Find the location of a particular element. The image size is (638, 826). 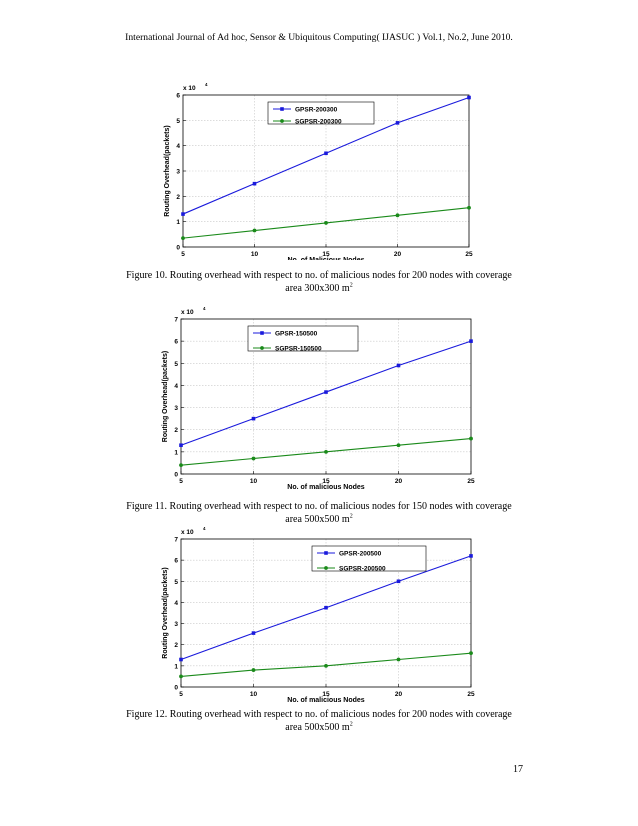

legend: GPSR-200300 SGPSR-200300 is located at coordinates (321, 113).